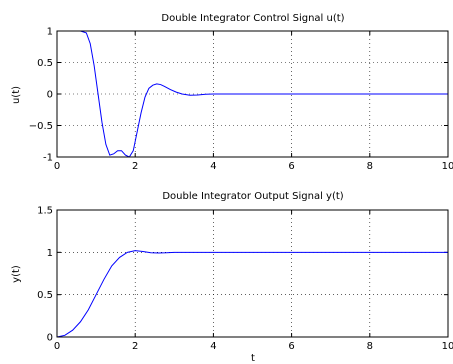 This screenshot has height=364, width=453. What do you see at coordinates (291, 346) in the screenshot?
I see `output-signal-xtick-label: 6` at bounding box center [291, 346].